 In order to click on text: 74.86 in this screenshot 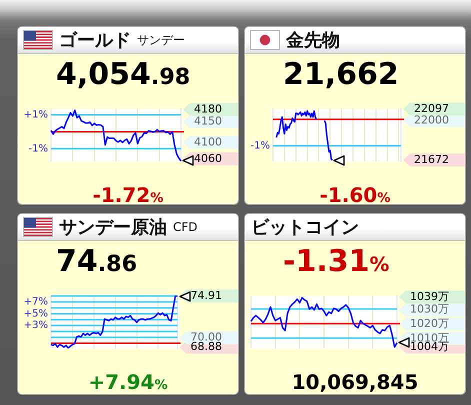, I will do `click(97, 261)`.